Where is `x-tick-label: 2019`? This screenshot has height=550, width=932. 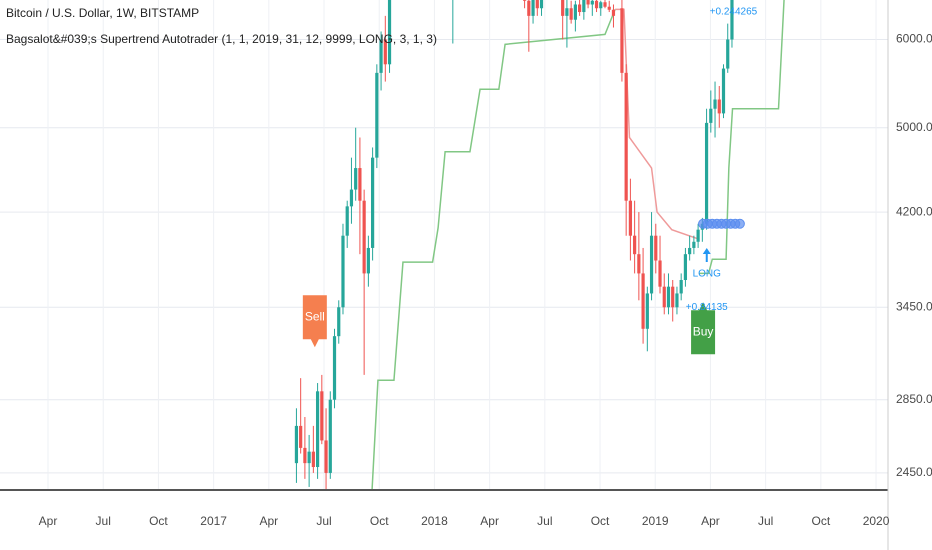
x-tick-label: 2019 is located at coordinates (655, 521).